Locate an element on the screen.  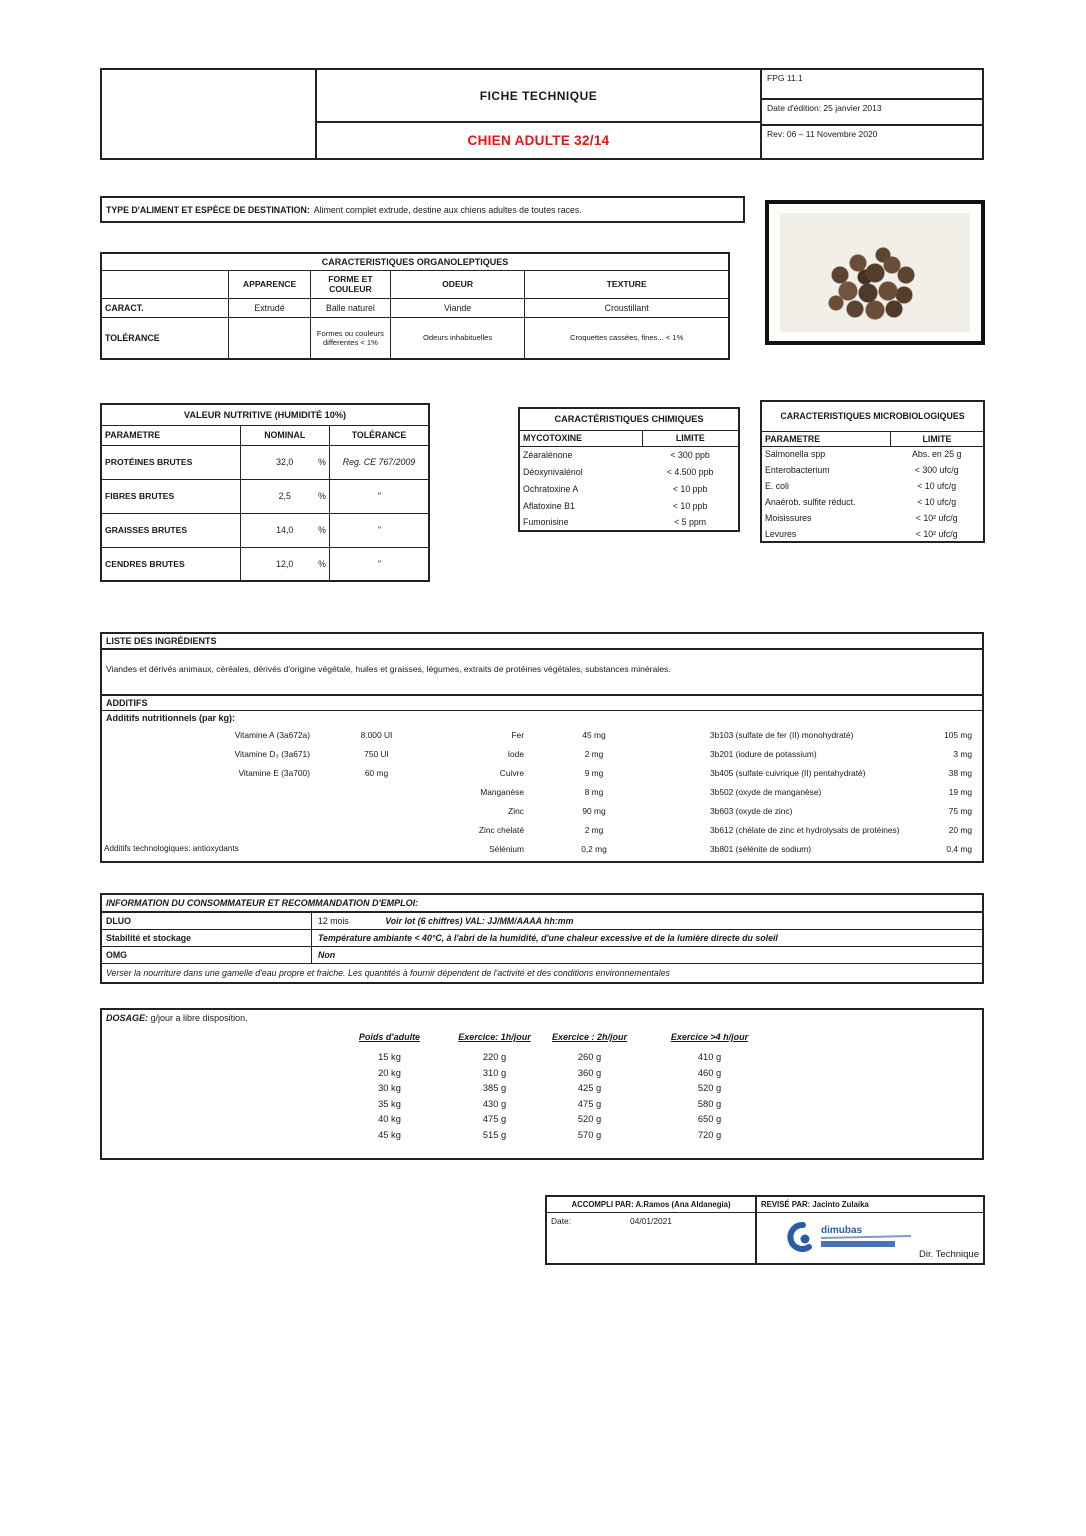
caract-apparence: Extrudé is located at coordinates (269, 307).